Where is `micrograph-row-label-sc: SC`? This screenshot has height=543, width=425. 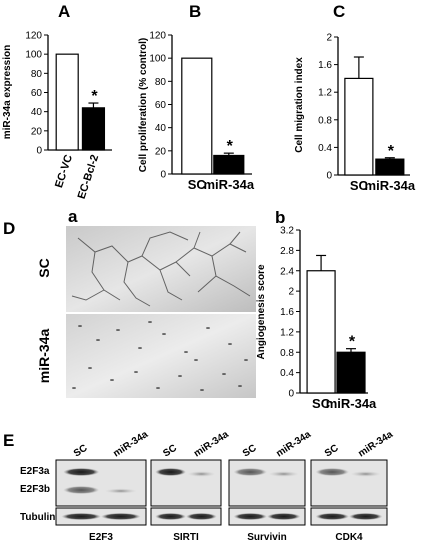
micrograph-row-label-sc: SC is located at coordinates (44, 267).